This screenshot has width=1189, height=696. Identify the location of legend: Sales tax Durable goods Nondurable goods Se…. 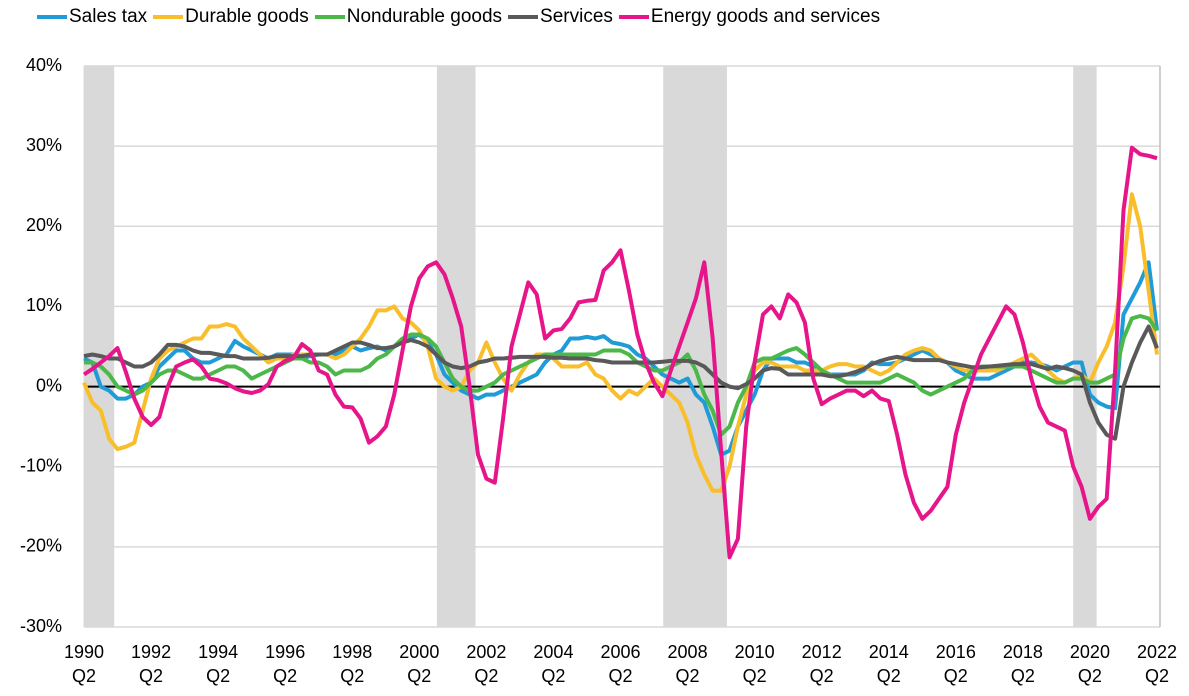
(461, 17).